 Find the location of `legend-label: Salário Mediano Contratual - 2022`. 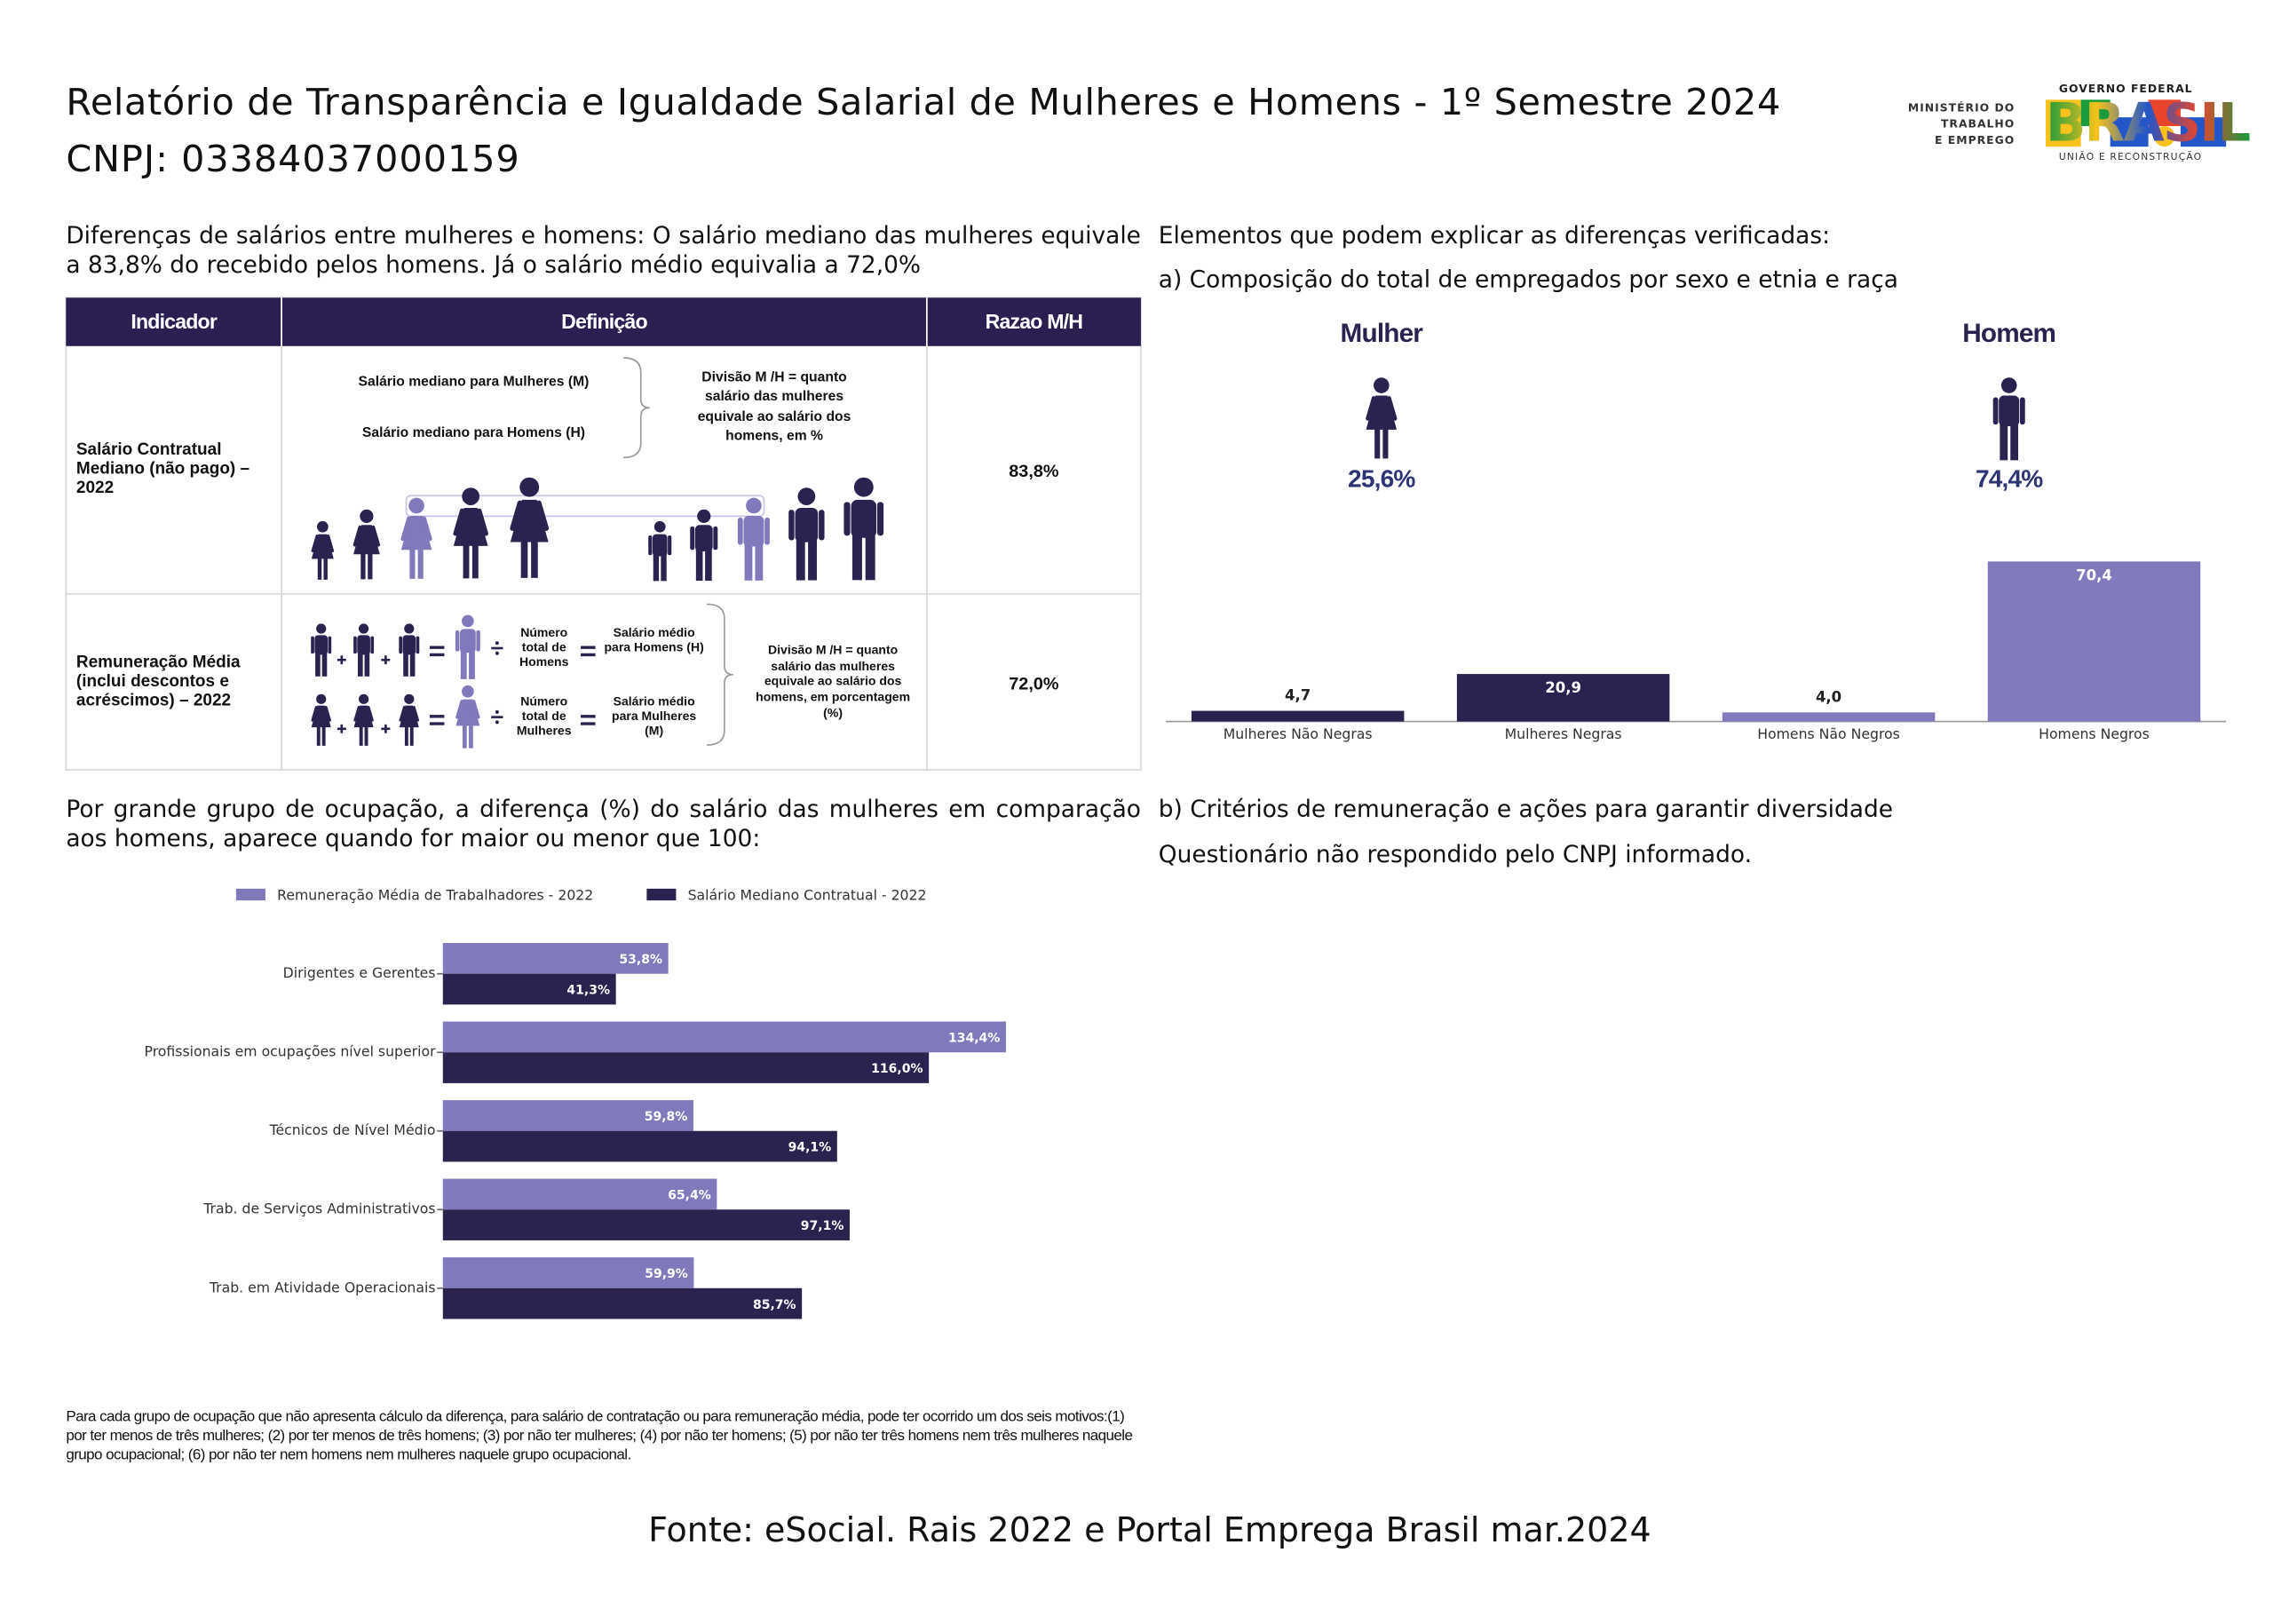

legend-label: Salário Mediano Contratual - 2022 is located at coordinates (807, 895).